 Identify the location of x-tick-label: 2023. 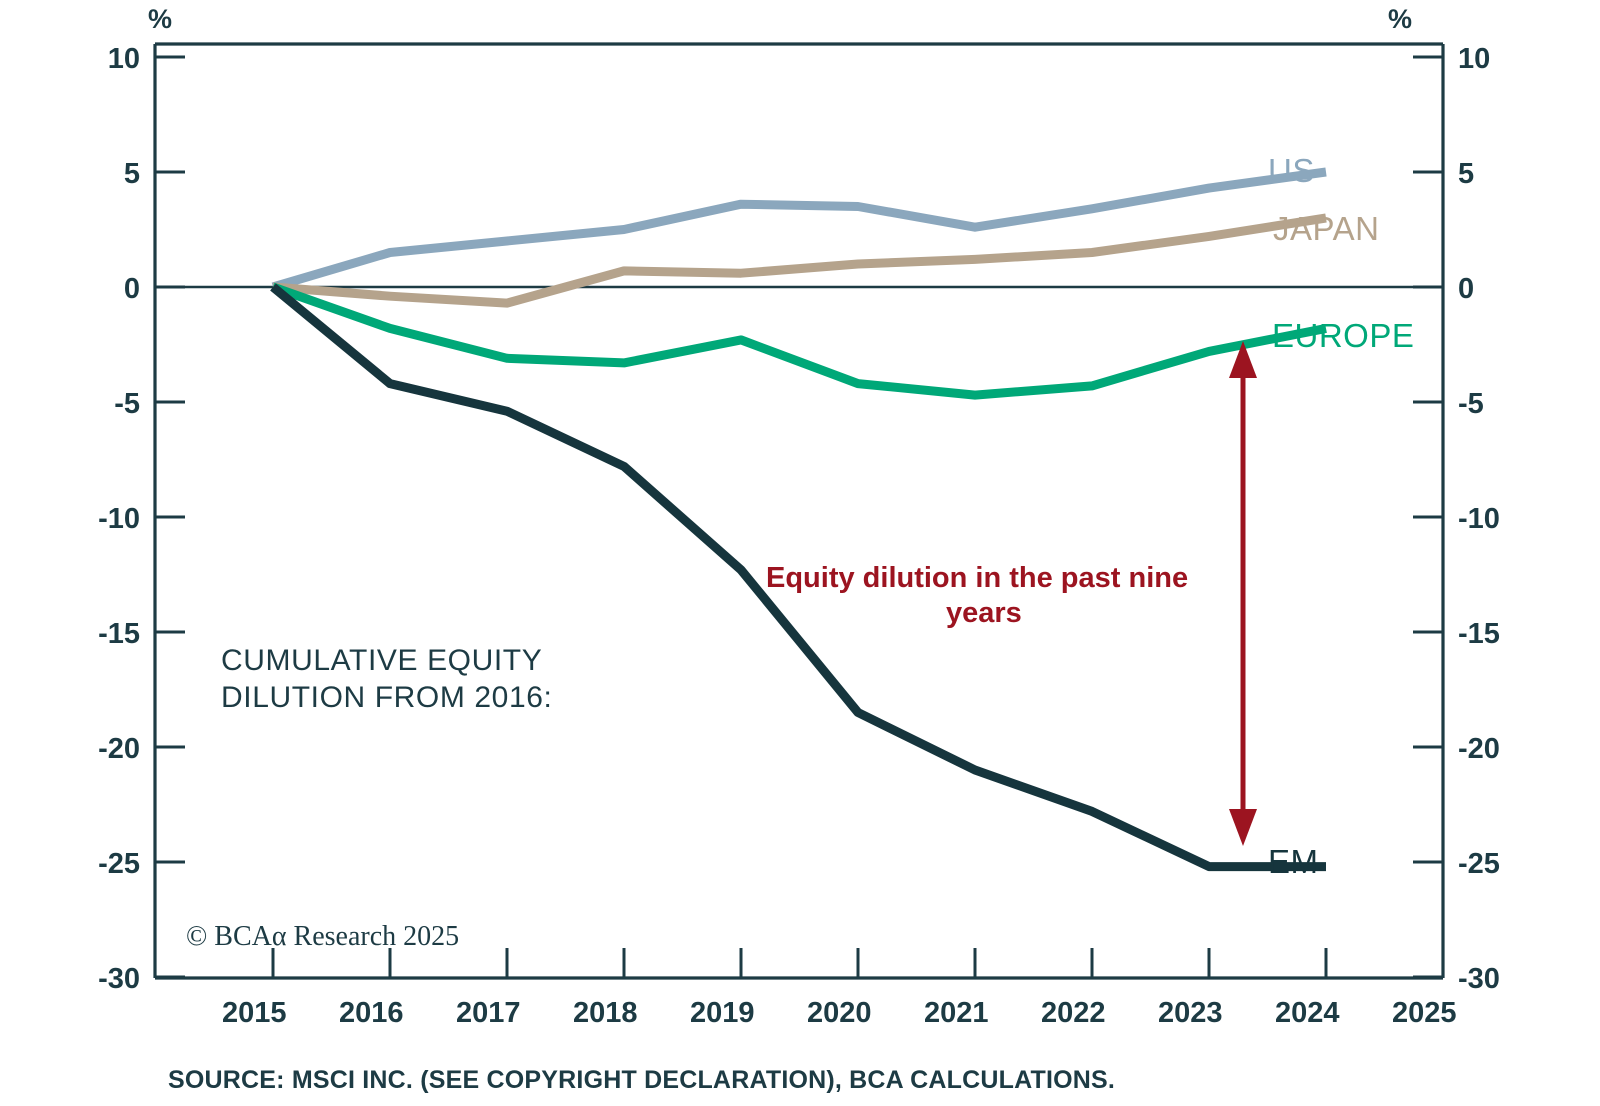
(1190, 1013).